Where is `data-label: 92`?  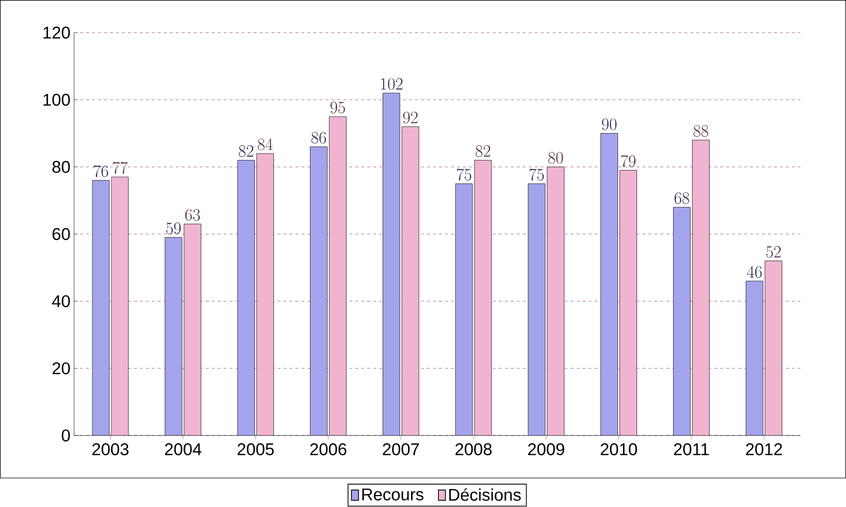 data-label: 92 is located at coordinates (410, 118).